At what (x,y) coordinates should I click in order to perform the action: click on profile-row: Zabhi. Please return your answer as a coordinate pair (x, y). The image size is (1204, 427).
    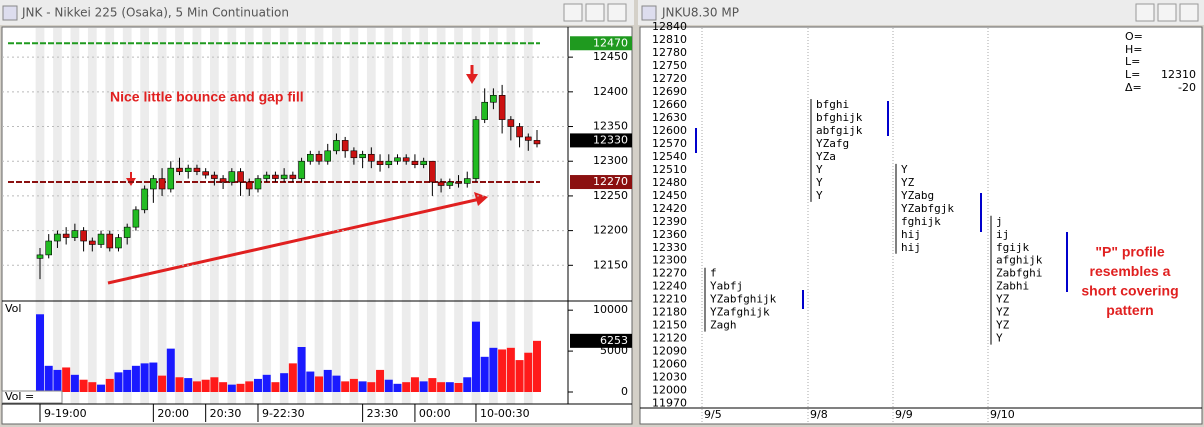
    Looking at the image, I should click on (1012, 286).